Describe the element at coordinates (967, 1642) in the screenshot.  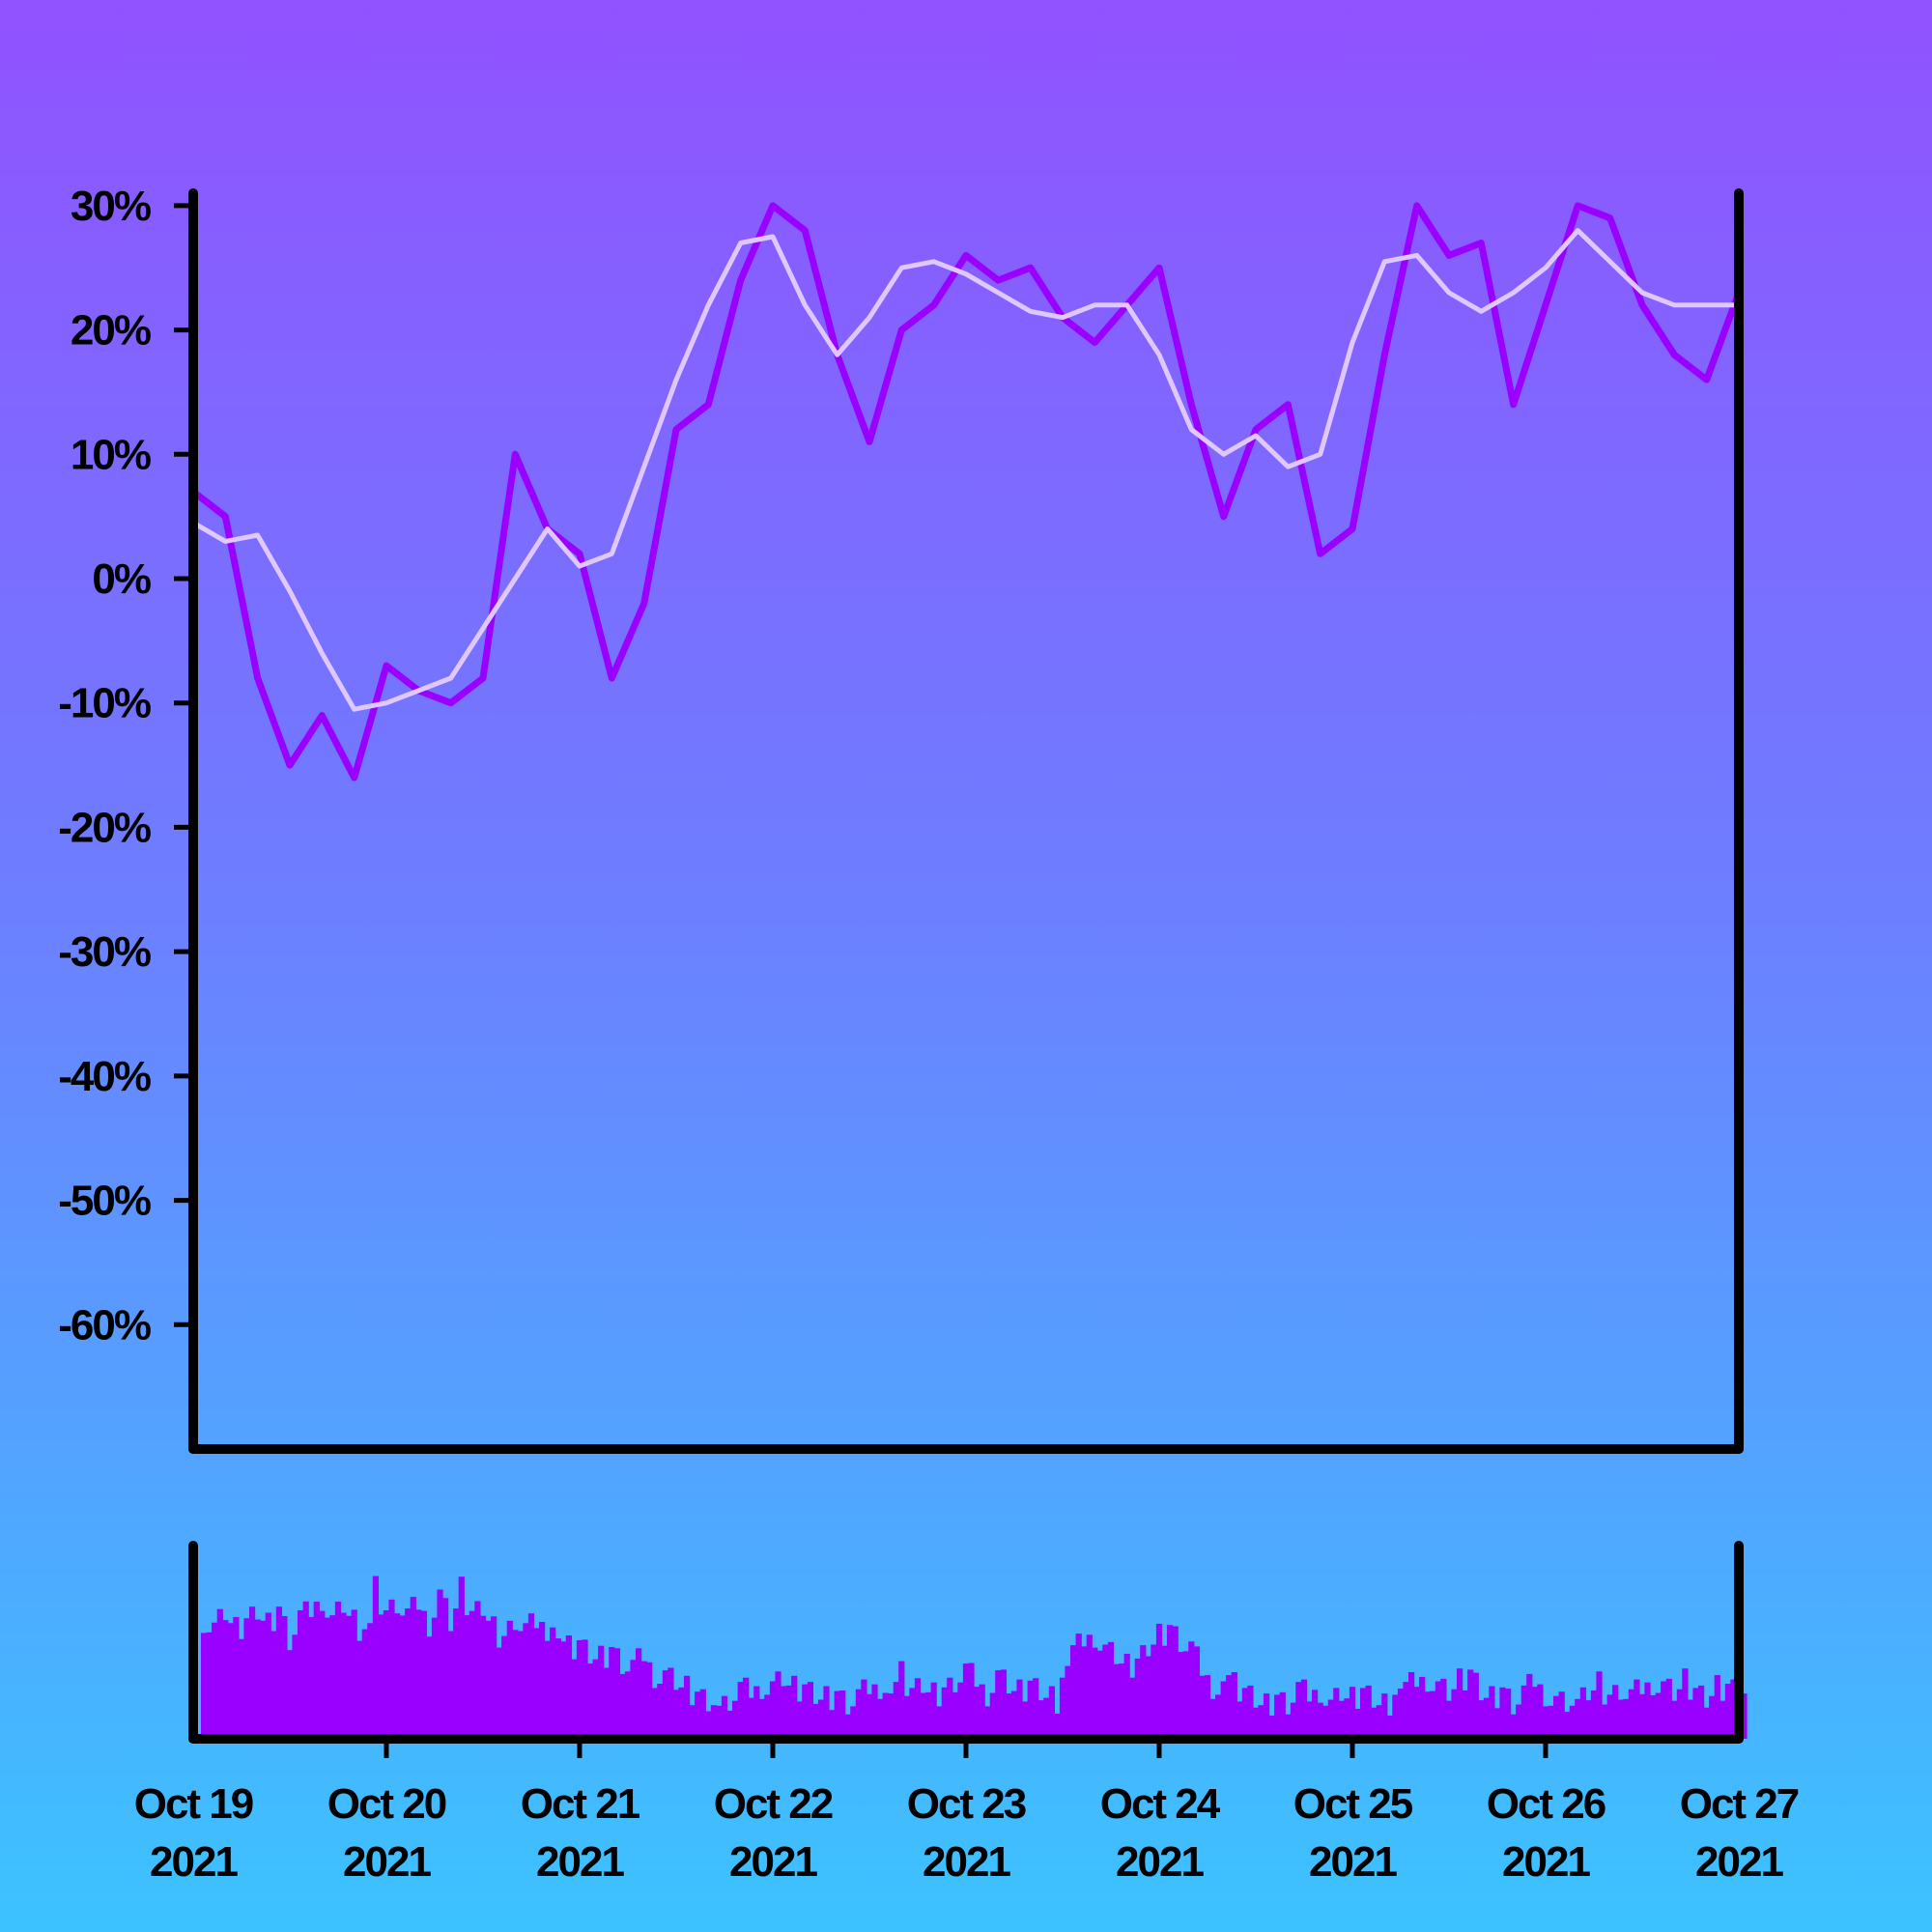
I see `volume-panel` at that location.